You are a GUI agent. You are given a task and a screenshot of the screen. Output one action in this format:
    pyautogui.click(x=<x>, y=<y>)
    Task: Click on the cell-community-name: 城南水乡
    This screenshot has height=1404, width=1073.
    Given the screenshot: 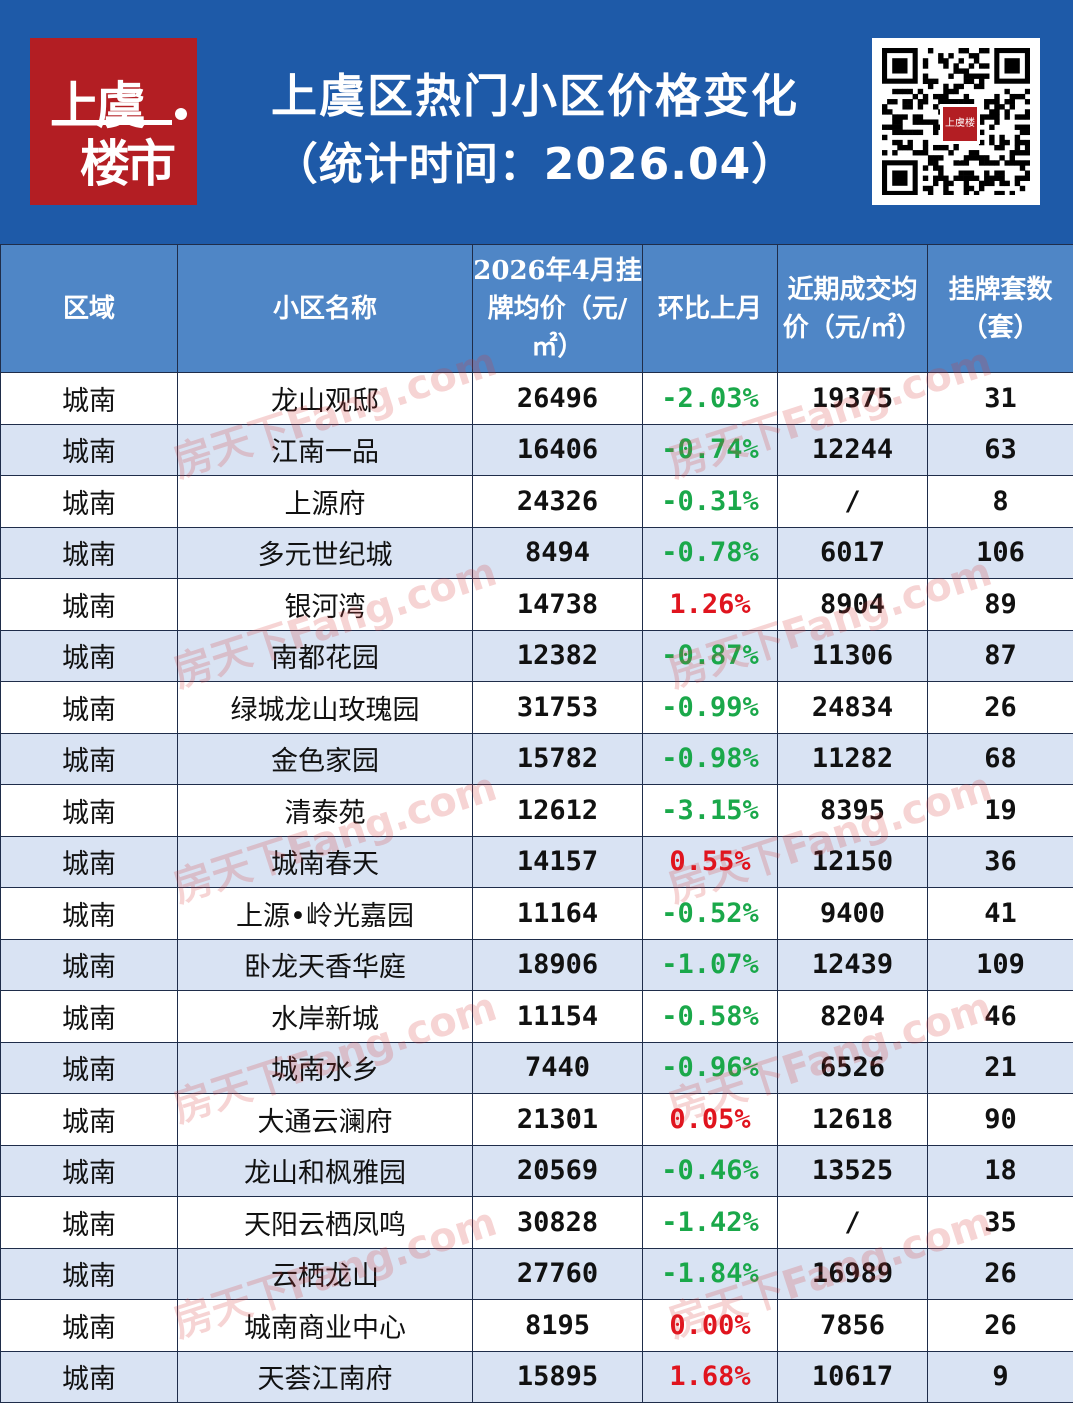 What is the action you would take?
    pyautogui.click(x=325, y=1067)
    